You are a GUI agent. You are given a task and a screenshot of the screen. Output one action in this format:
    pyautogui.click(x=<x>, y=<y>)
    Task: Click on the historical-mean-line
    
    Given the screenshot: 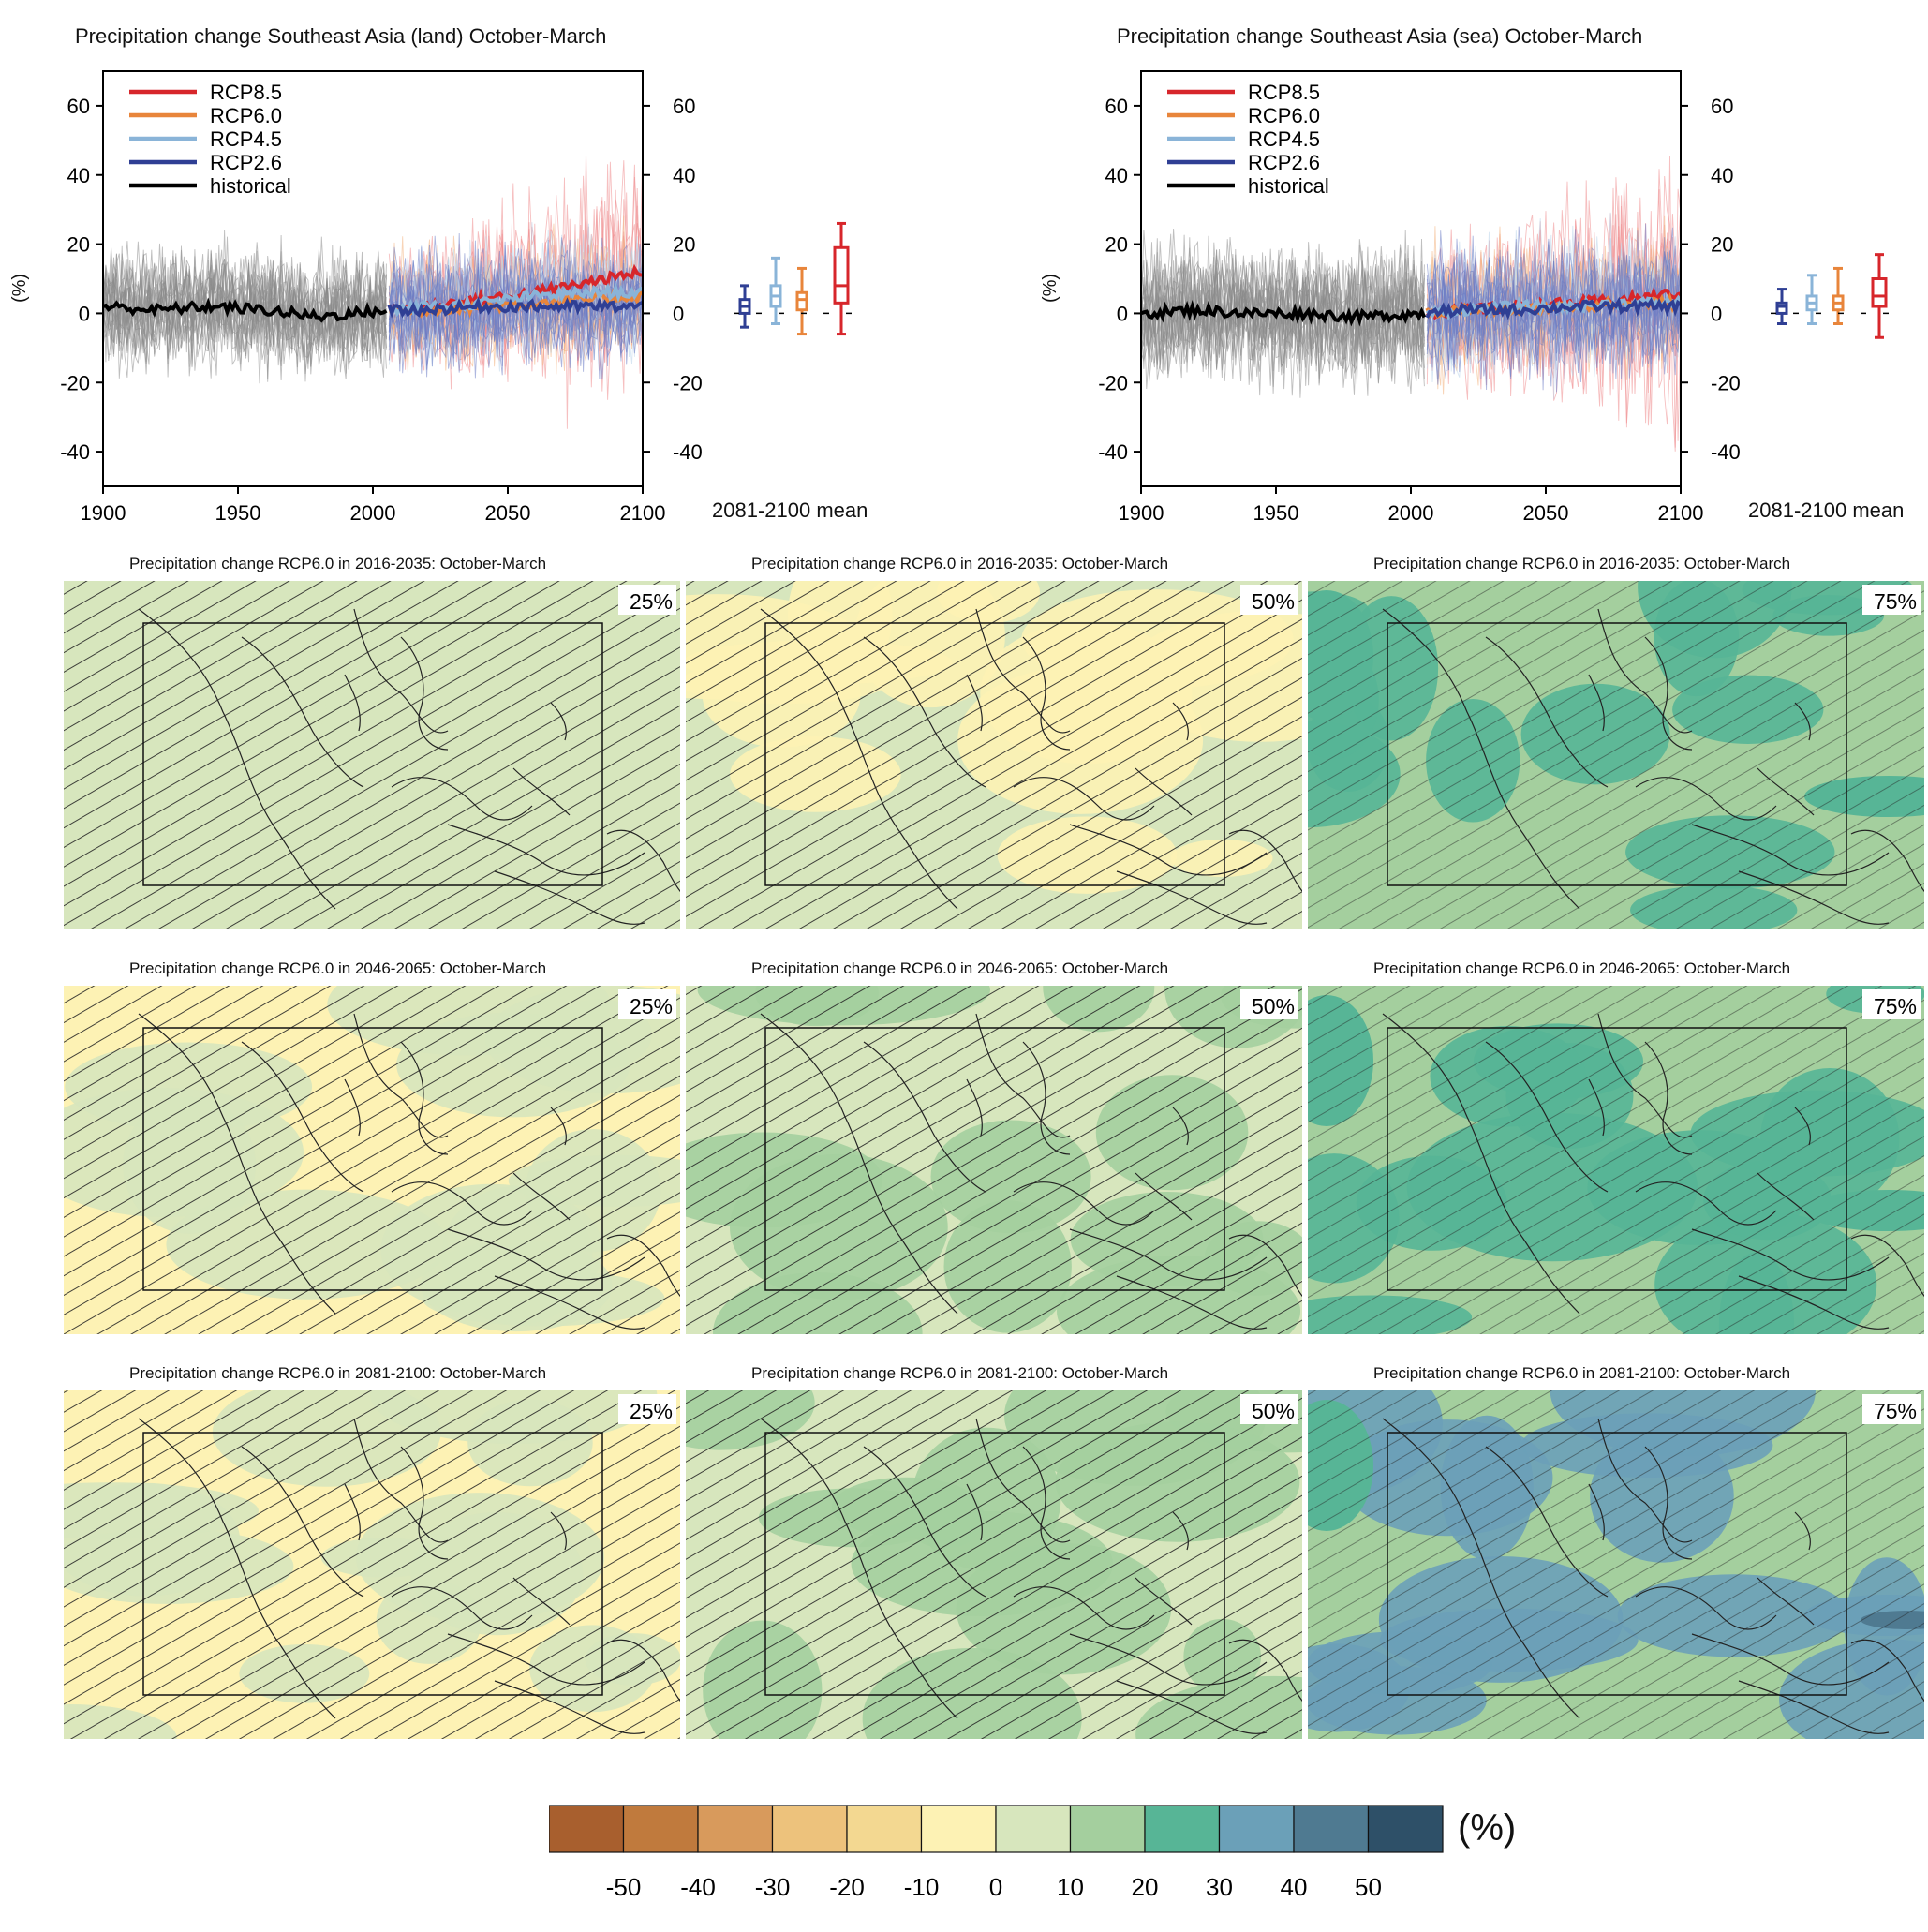 What is the action you would take?
    pyautogui.click(x=1284, y=314)
    